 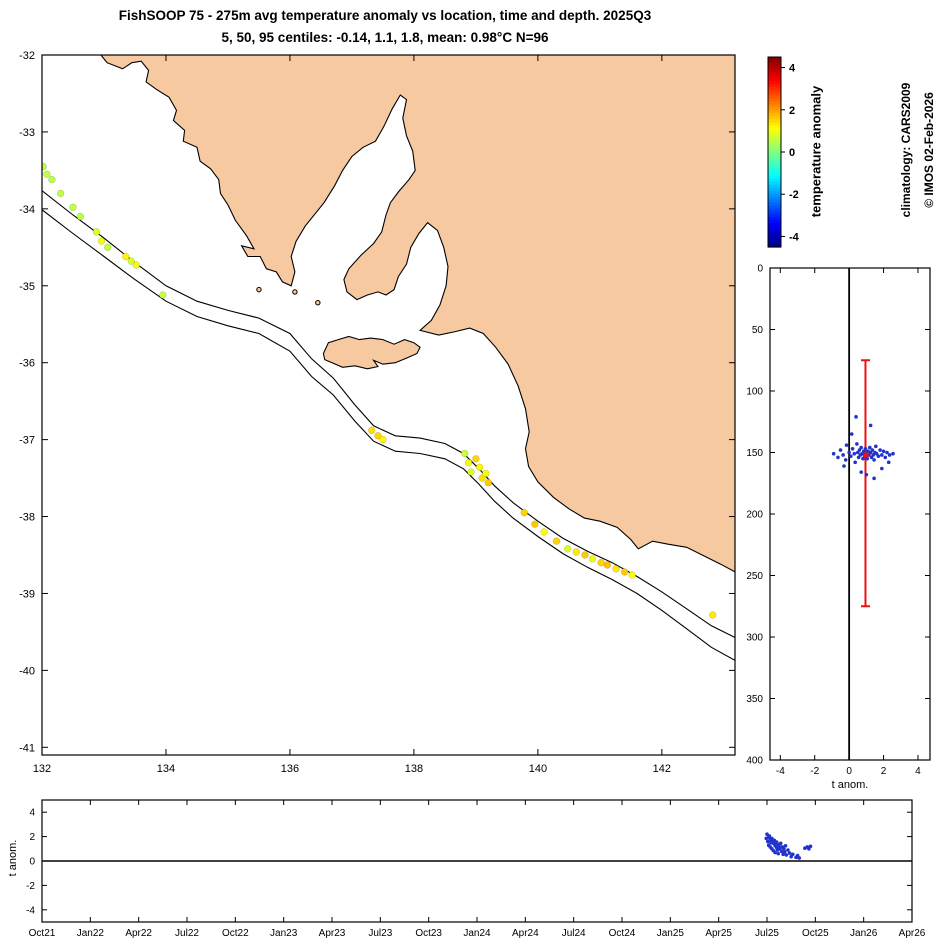 What do you see at coordinates (13, 858) in the screenshot?
I see `time-yaxis-label: t anom.` at bounding box center [13, 858].